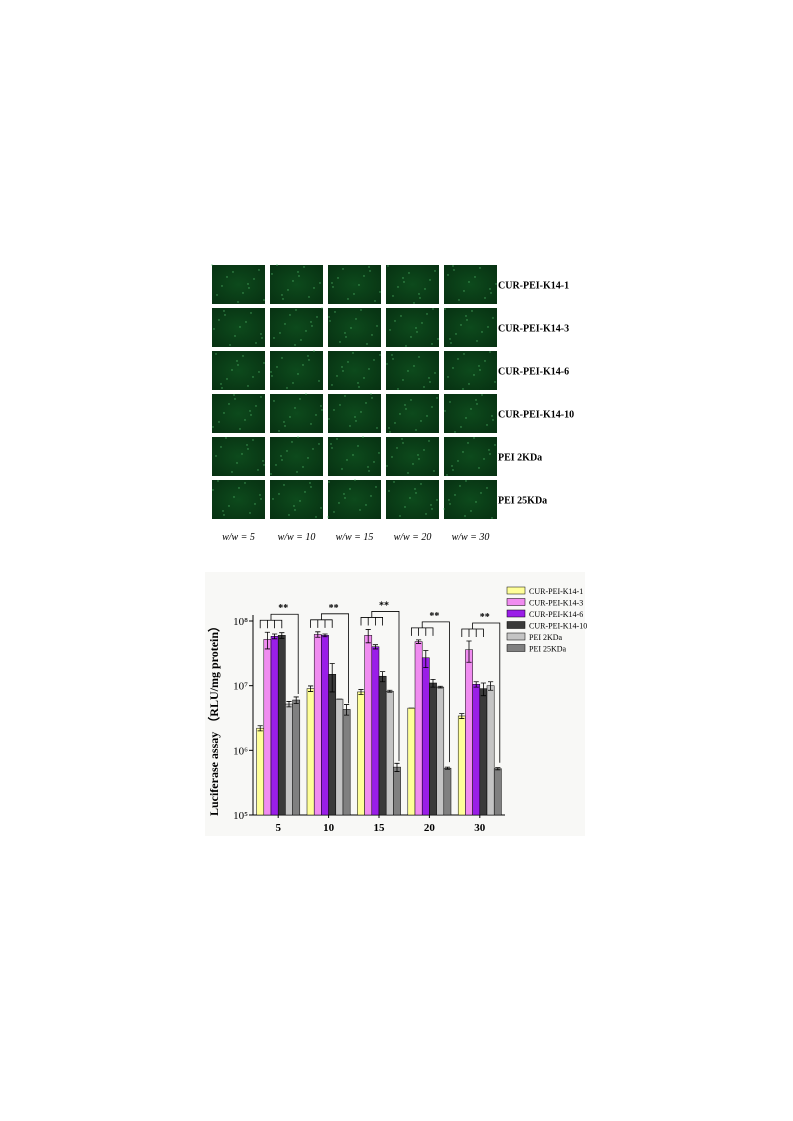  What do you see at coordinates (548, 649) in the screenshot?
I see `legend-label: PEI 25KDa` at bounding box center [548, 649].